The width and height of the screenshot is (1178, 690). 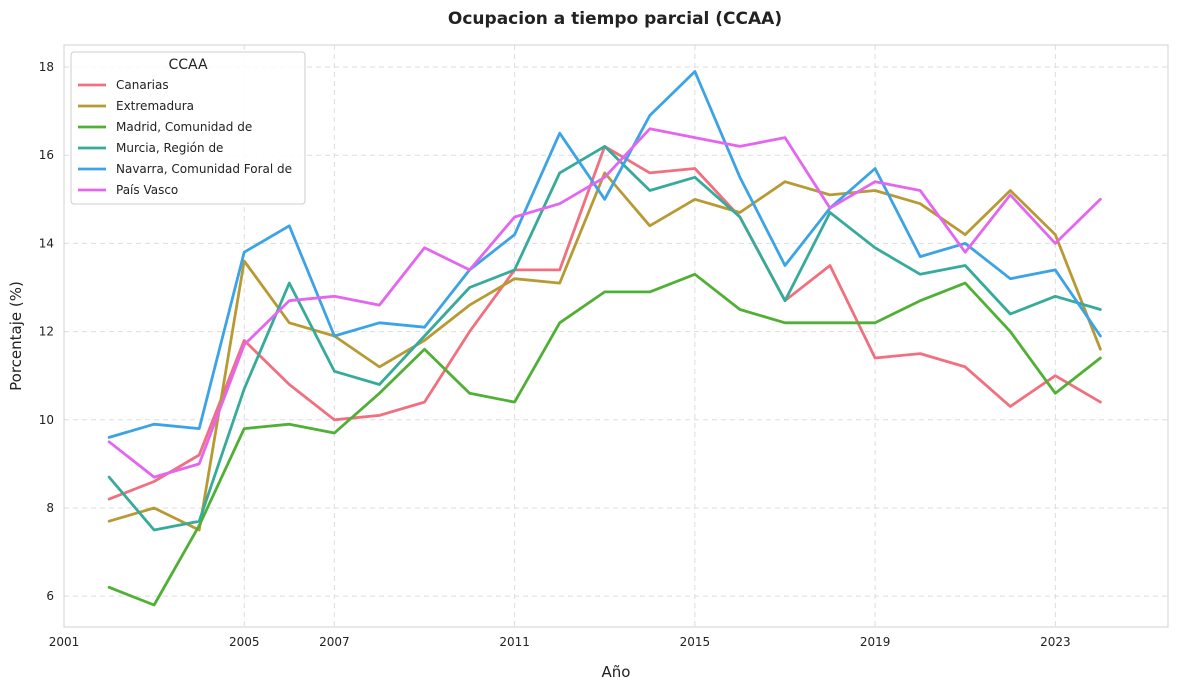 I want to click on y-tick-label: 8, so click(x=50, y=508).